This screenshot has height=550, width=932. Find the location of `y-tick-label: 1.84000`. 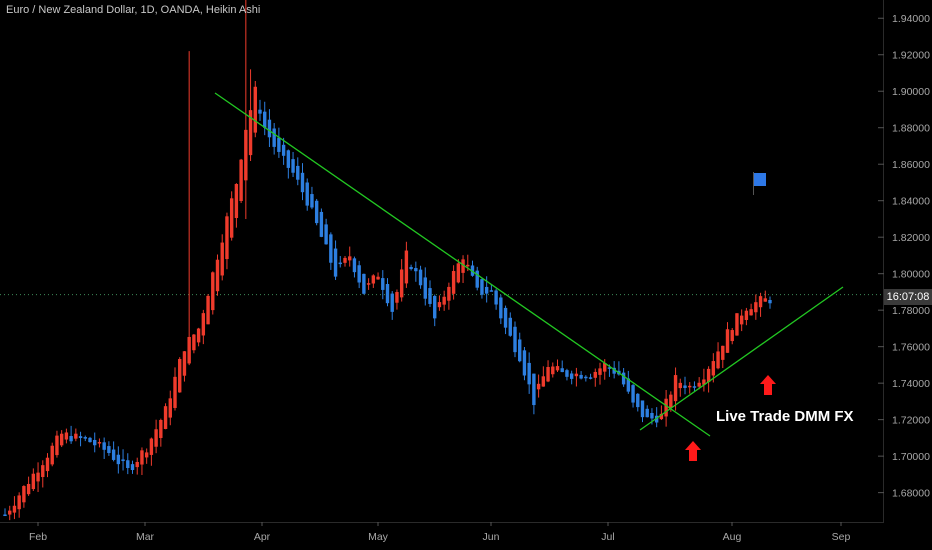

y-tick-label: 1.84000 is located at coordinates (911, 202).